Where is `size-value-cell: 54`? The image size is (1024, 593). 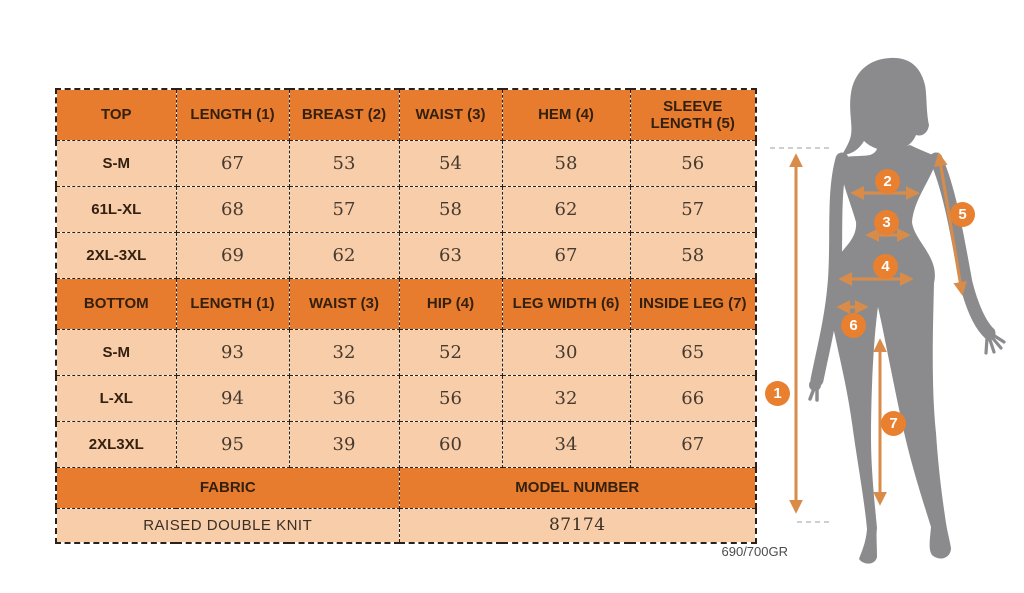 size-value-cell: 54 is located at coordinates (450, 163).